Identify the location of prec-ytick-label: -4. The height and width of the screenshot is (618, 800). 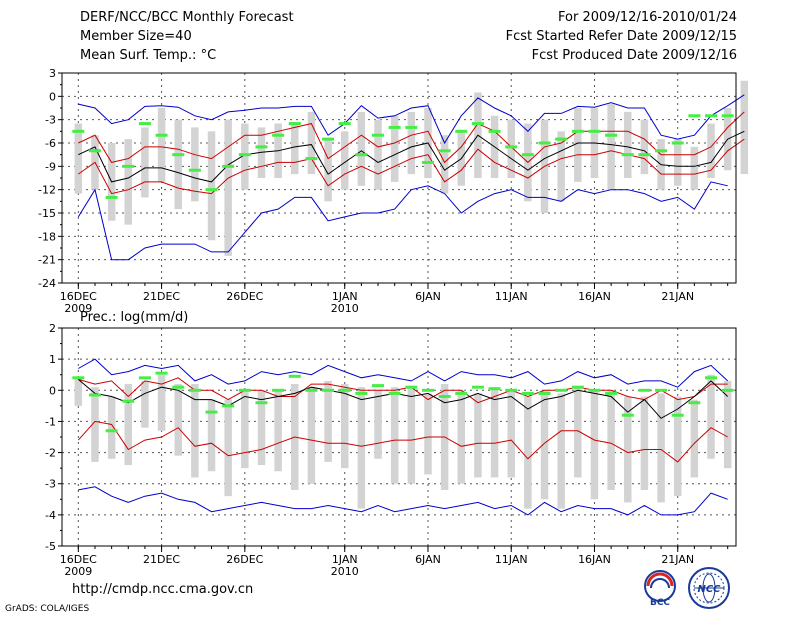
(50, 515).